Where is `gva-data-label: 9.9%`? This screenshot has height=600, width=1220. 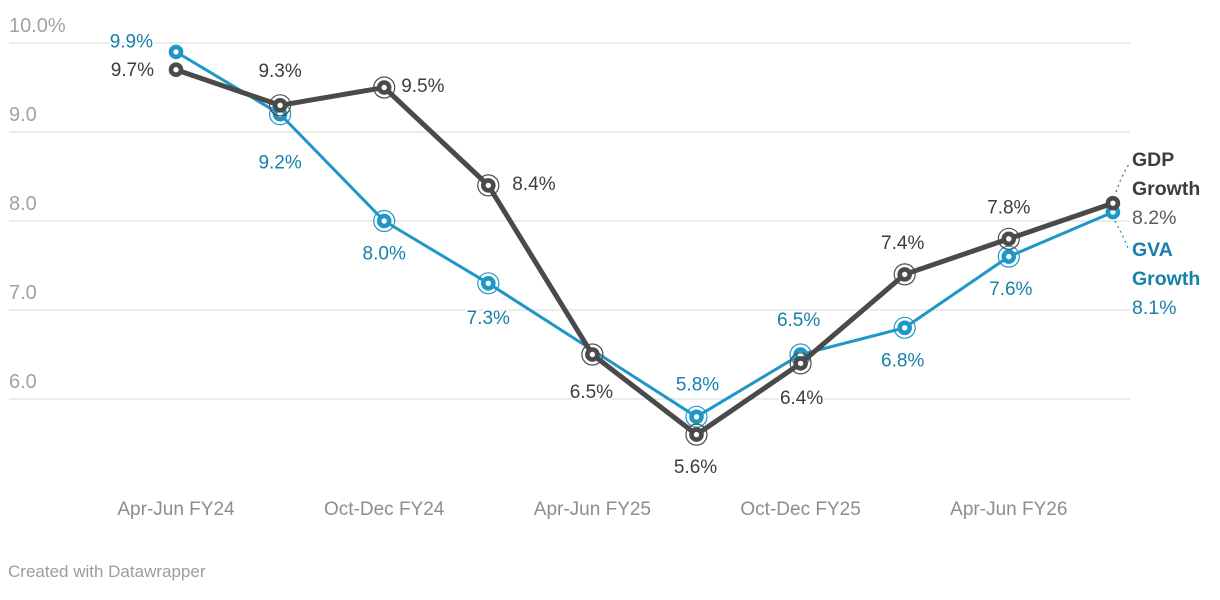
gva-data-label: 9.9% is located at coordinates (131, 41).